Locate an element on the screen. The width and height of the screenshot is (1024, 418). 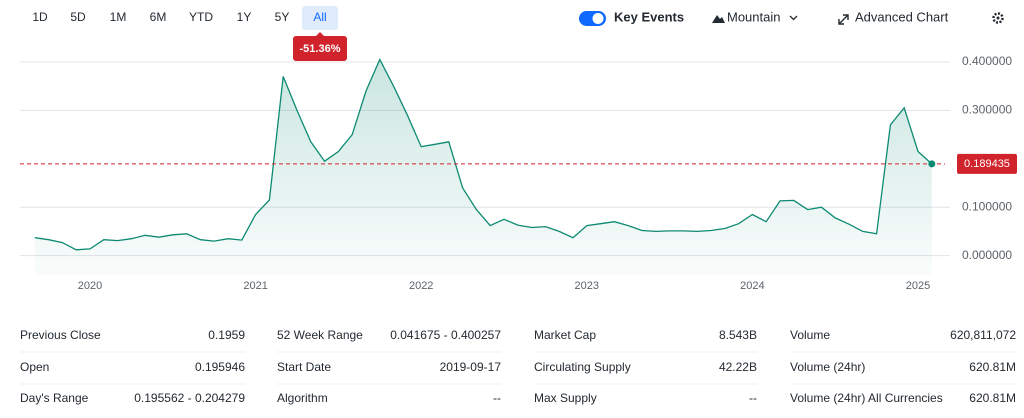
stat-value: 0.041675 - 0.400257 is located at coordinates (445, 335).